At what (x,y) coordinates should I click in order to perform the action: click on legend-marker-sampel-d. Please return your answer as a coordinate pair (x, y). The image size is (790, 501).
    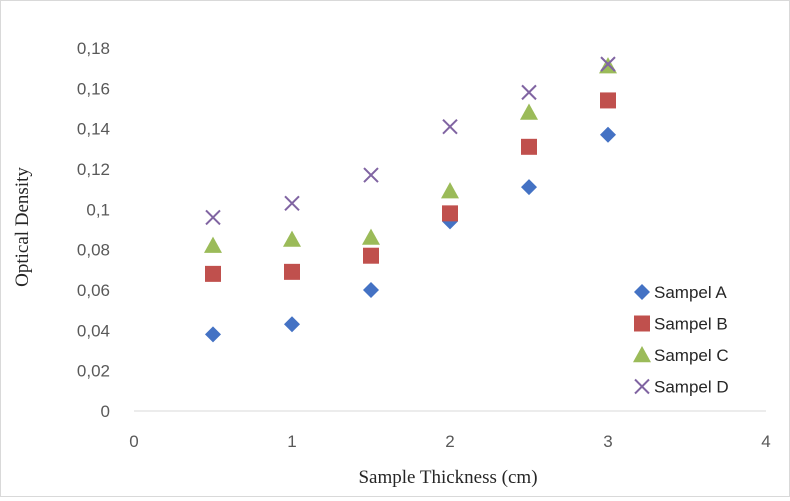
    Looking at the image, I should click on (642, 386).